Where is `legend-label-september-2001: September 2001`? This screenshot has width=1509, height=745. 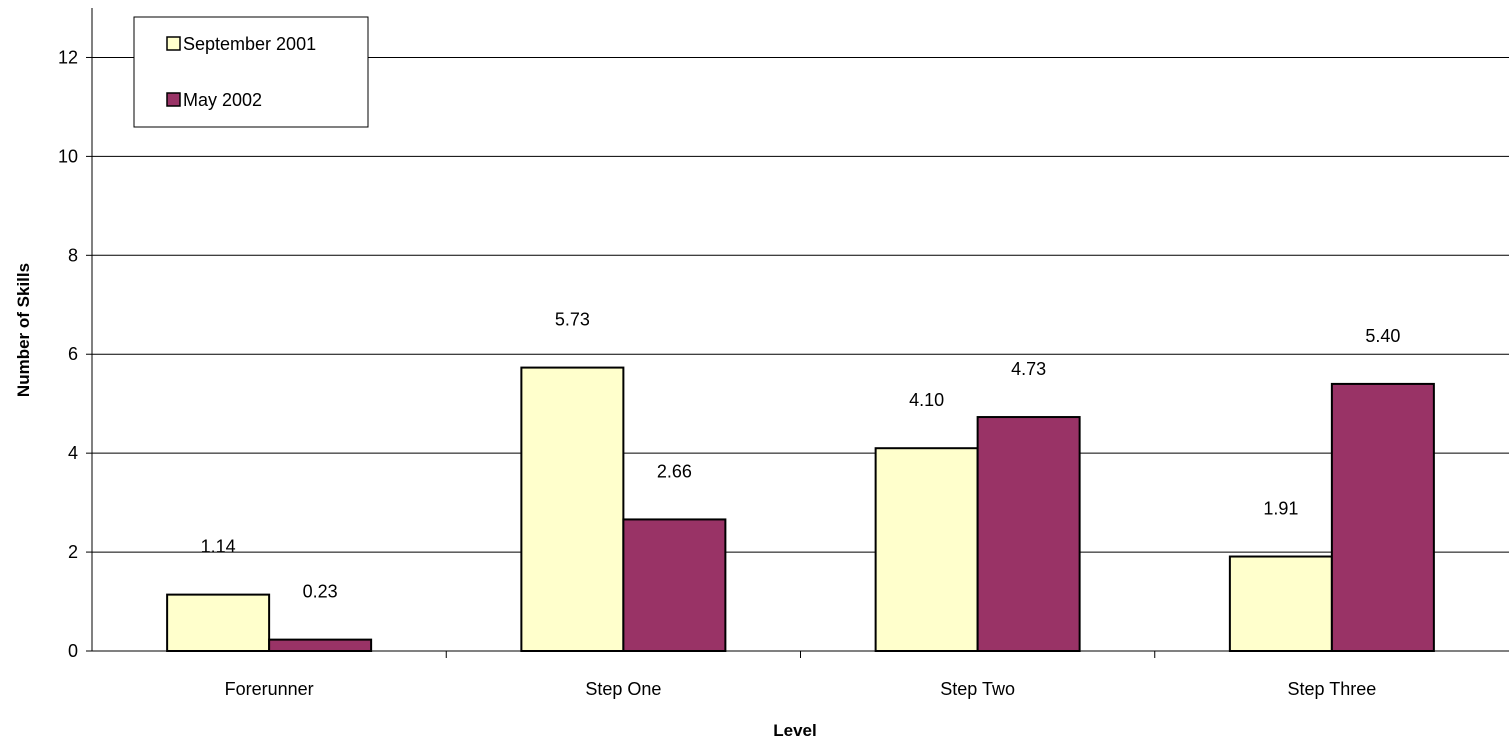 legend-label-september-2001: September 2001 is located at coordinates (249, 44).